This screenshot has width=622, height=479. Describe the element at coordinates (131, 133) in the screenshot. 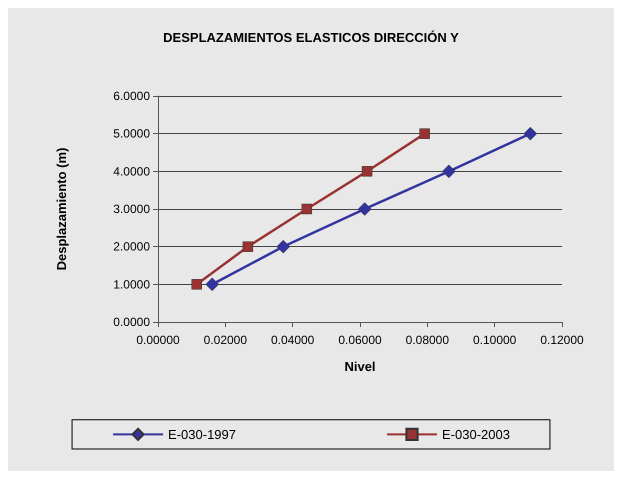

I see `y-tick-label: 5.0000` at that location.